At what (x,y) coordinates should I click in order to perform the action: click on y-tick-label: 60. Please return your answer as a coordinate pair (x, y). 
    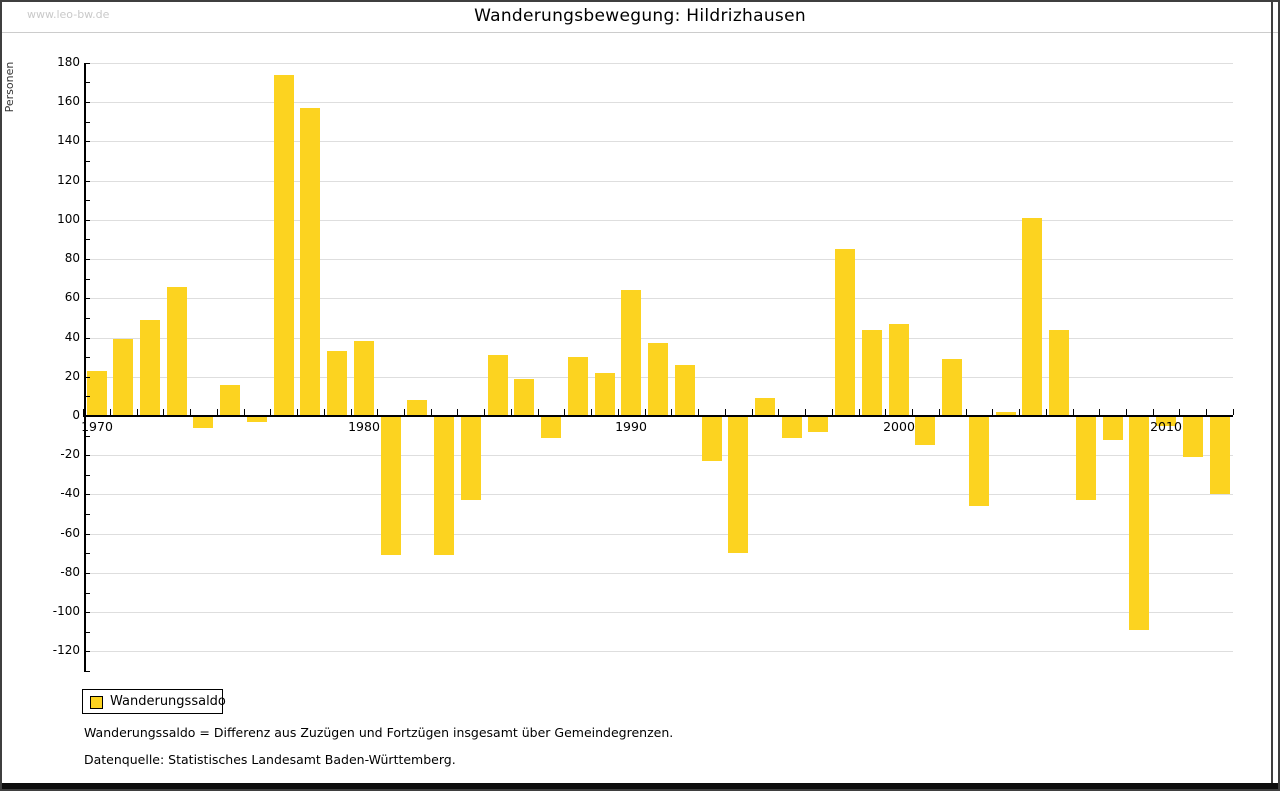
    Looking at the image, I should click on (72, 297).